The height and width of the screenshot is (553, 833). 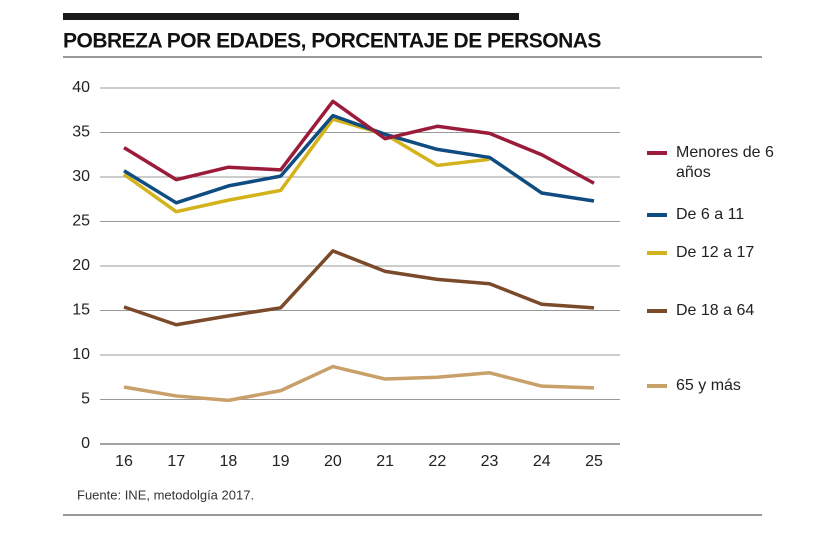 What do you see at coordinates (85, 399) in the screenshot?
I see `y-tick-label: 5` at bounding box center [85, 399].